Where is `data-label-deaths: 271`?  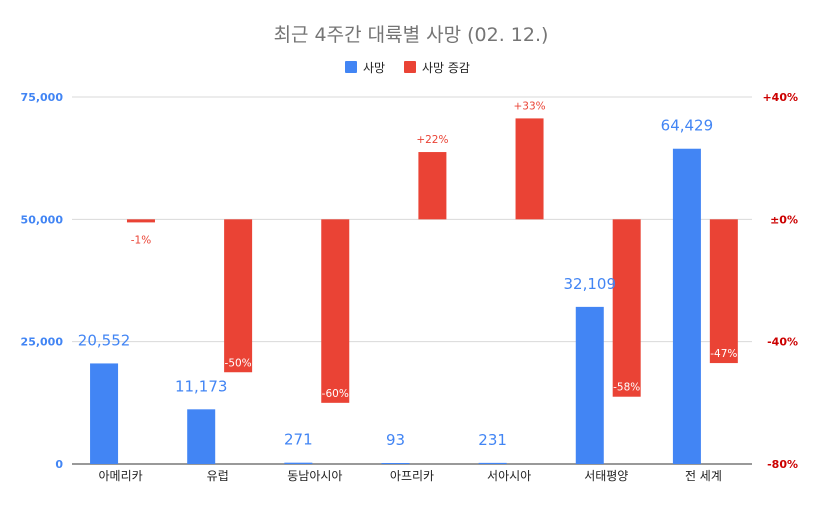
data-label-deaths: 271 is located at coordinates (298, 440).